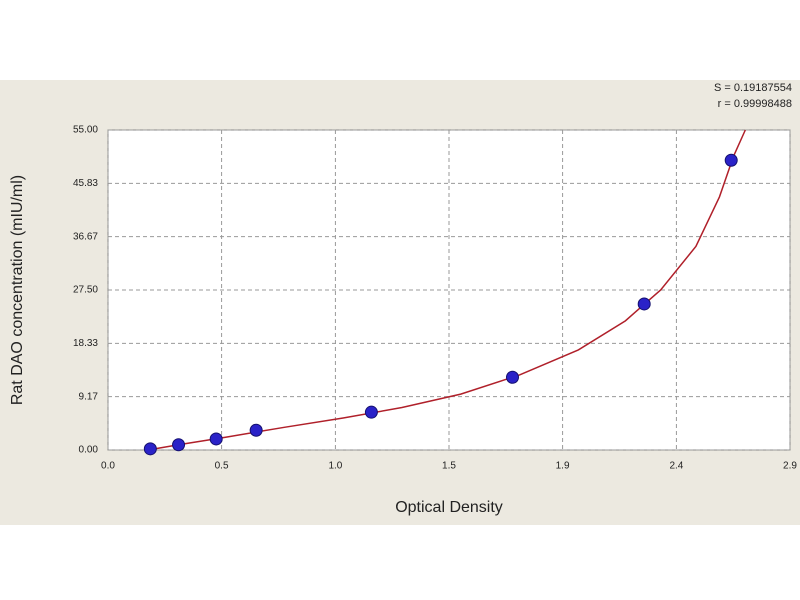 The image size is (800, 600). I want to click on y-tick-label: 36.67, so click(85, 236).